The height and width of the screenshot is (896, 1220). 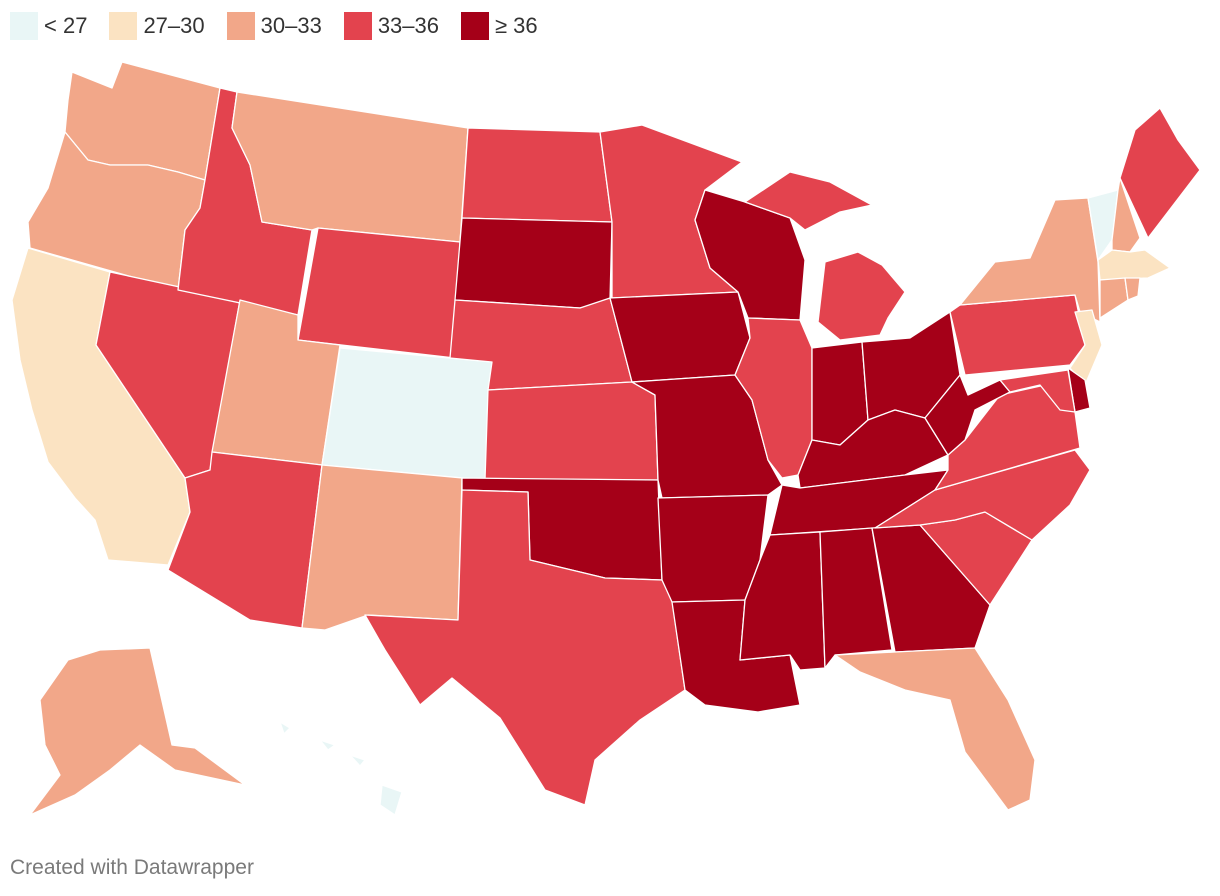 What do you see at coordinates (825, 256) in the screenshot?
I see `state-MI` at bounding box center [825, 256].